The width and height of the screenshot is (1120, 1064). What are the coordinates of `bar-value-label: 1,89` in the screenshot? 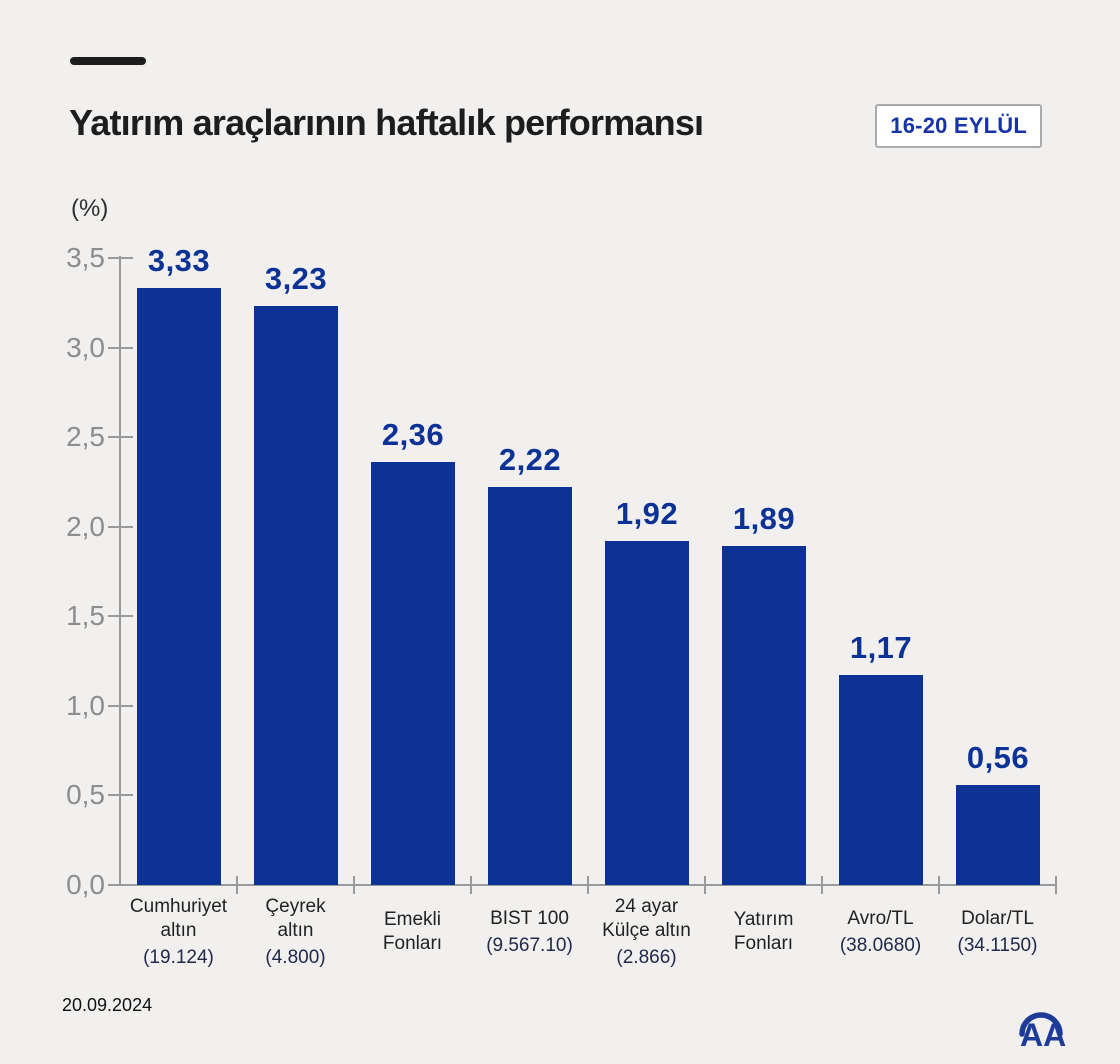 It's located at (764, 518).